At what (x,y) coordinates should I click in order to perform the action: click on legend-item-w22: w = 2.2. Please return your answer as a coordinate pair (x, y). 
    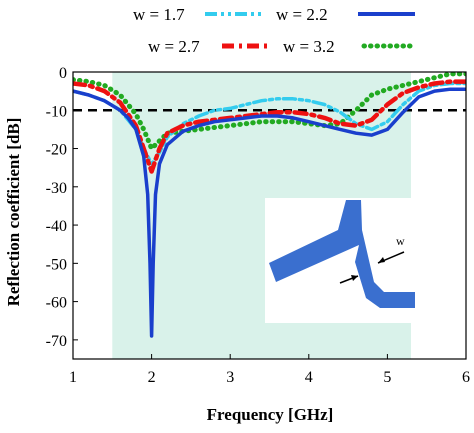
    Looking at the image, I should click on (345, 14).